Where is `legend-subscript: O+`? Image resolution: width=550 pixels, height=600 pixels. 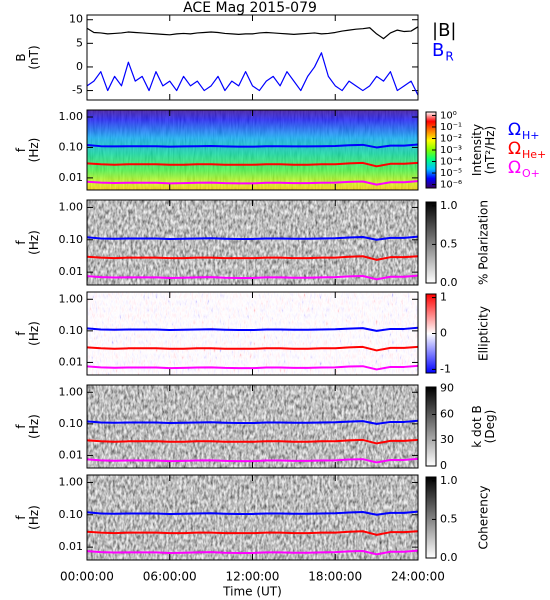 legend-subscript: O+ is located at coordinates (531, 173).